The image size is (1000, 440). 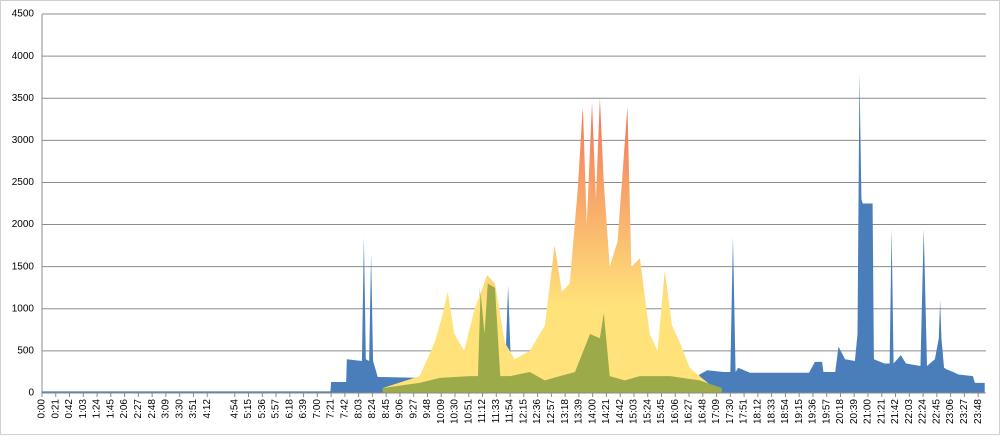 What do you see at coordinates (166, 409) in the screenshot?
I see `x-tick-label: 3:09` at bounding box center [166, 409].